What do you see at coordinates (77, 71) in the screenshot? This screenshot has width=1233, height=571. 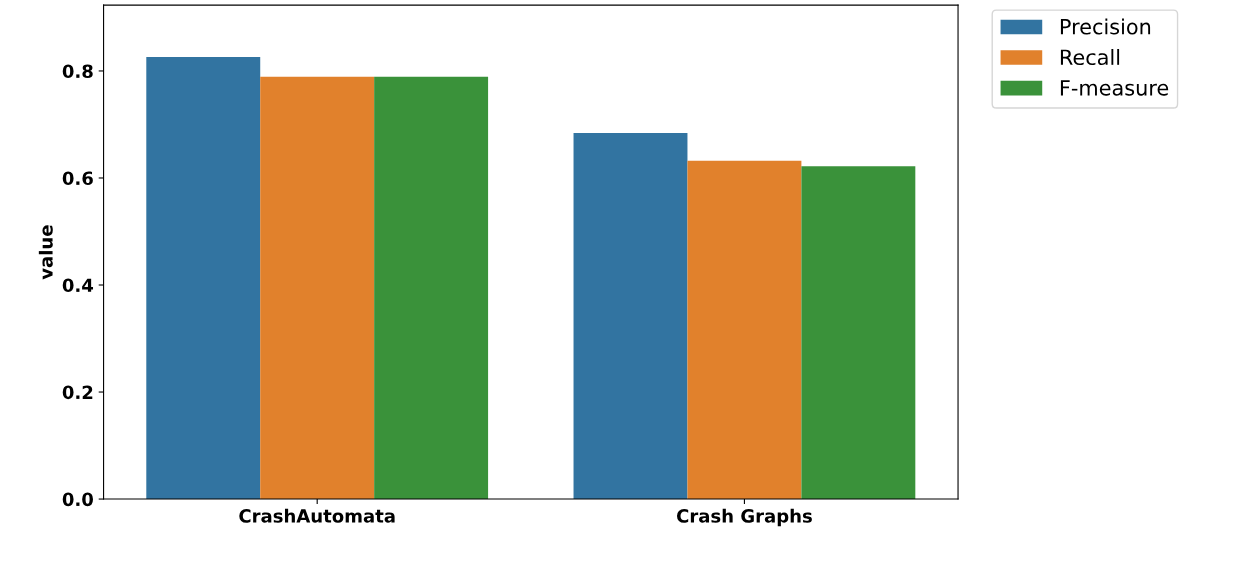 I see `y-tick-label: 0.8` at bounding box center [77, 71].